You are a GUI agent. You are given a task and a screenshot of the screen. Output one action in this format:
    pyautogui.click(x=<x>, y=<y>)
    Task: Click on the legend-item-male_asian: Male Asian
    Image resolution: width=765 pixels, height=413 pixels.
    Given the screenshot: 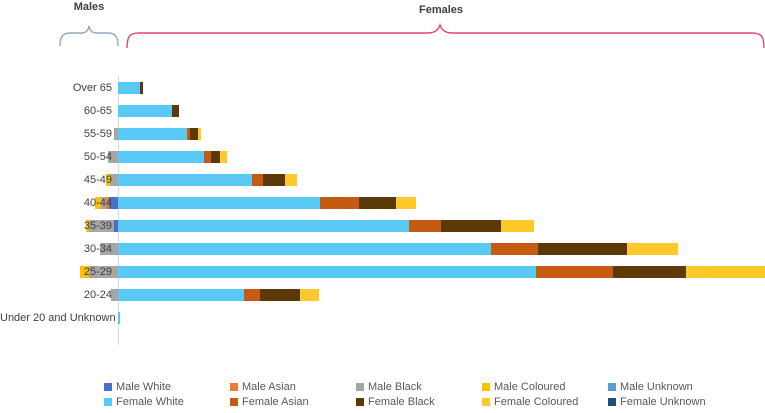 What is the action you would take?
    pyautogui.click(x=293, y=387)
    